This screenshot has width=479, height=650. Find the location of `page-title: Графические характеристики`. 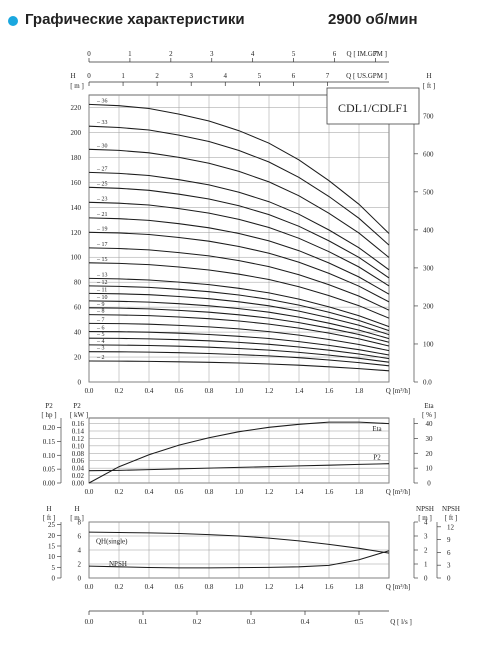

page-title: Графические характеристики is located at coordinates (135, 19).